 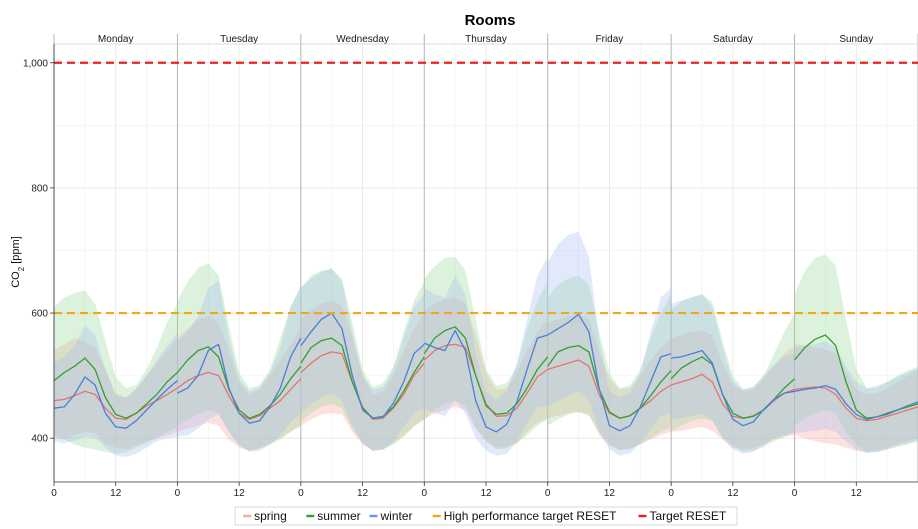 I want to click on y-axis: 400 600 800 1,000, so click(x=39, y=263).